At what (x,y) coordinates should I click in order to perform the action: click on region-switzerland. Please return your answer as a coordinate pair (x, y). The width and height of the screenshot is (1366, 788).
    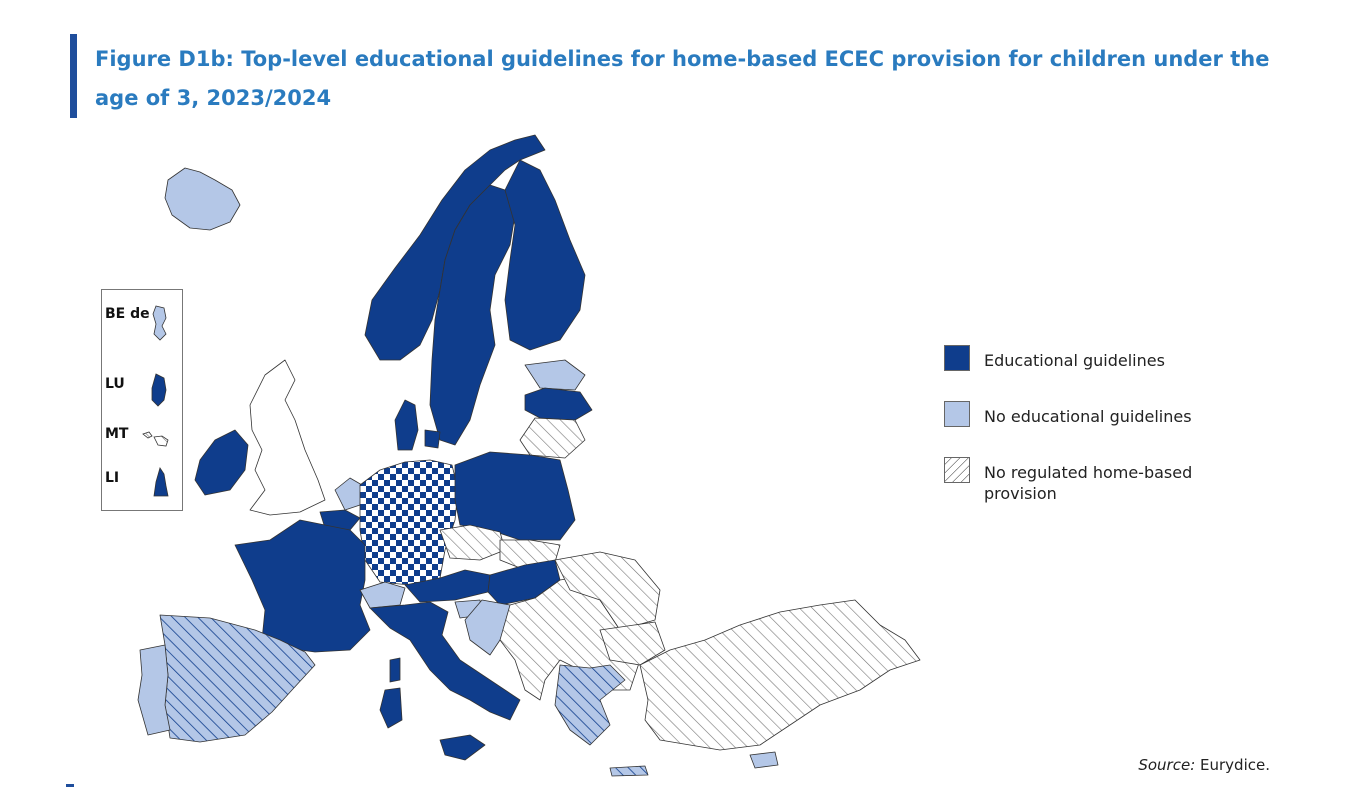
    Looking at the image, I should click on (382, 595).